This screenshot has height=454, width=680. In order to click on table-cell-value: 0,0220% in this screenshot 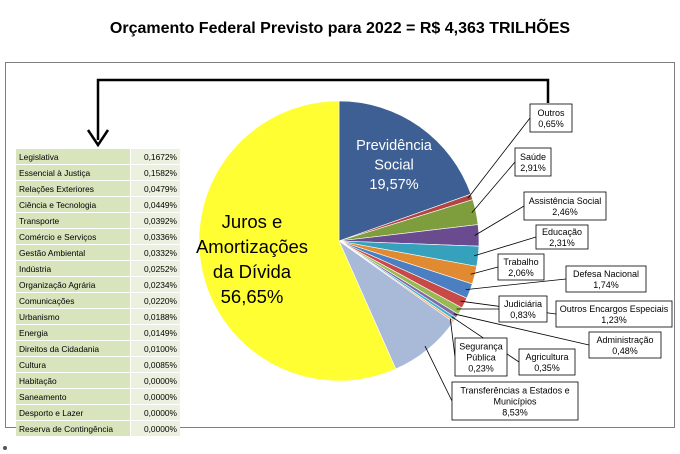, I will do `click(155, 300)`.